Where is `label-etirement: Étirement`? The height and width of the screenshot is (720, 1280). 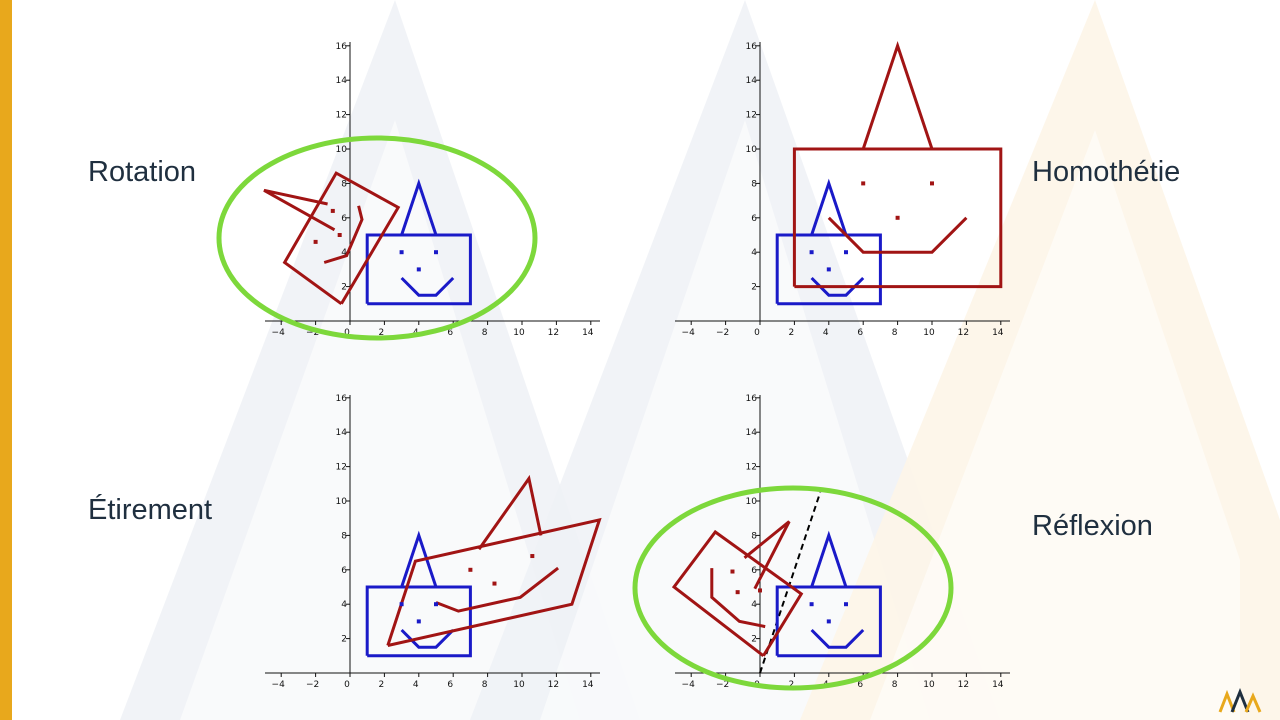 label-etirement: Étirement is located at coordinates (150, 510).